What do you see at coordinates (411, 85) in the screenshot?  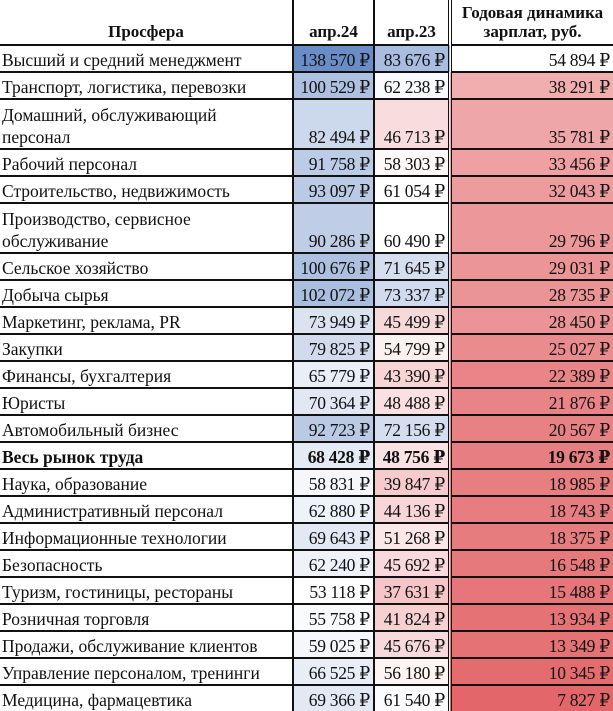 I see `apr23-cell: 62 238 ₽` at bounding box center [411, 85].